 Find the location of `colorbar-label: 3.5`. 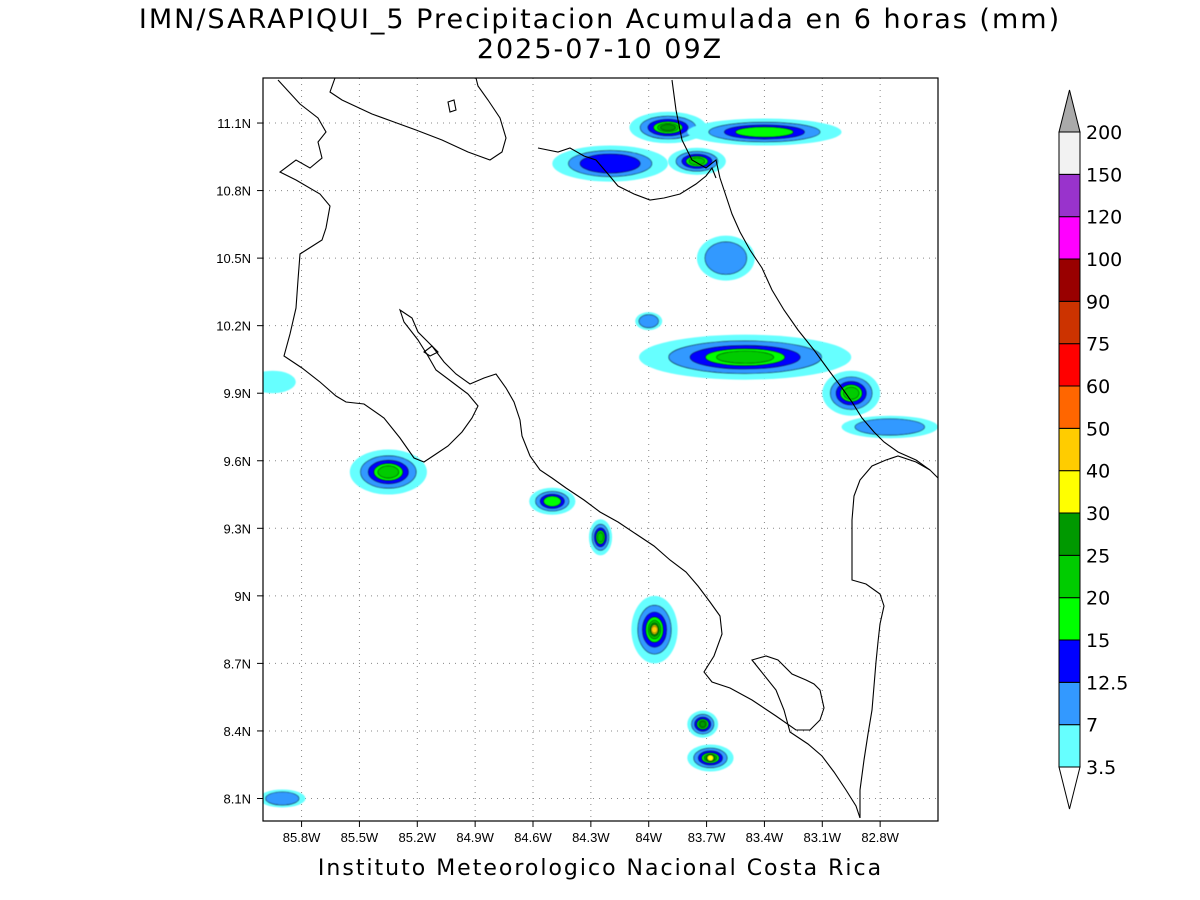

colorbar-label: 3.5 is located at coordinates (1101, 768).